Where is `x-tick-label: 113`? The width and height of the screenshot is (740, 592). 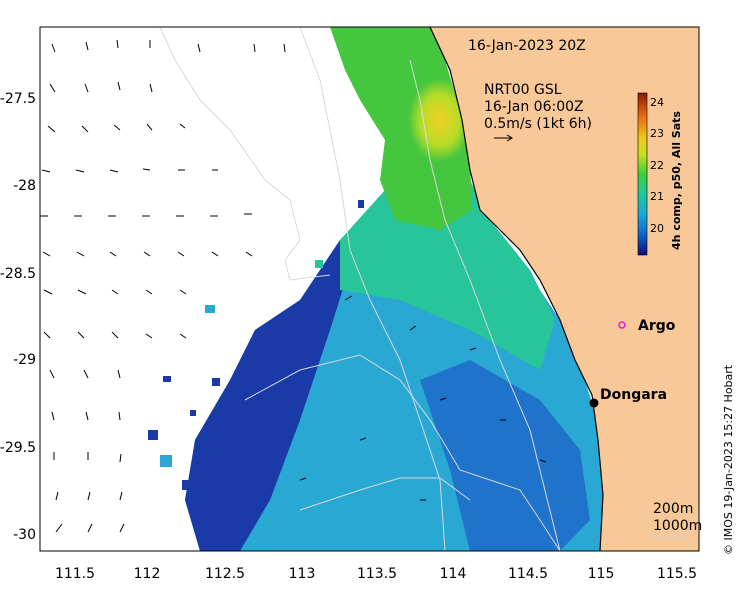
x-tick-label: 113 is located at coordinates (302, 574).